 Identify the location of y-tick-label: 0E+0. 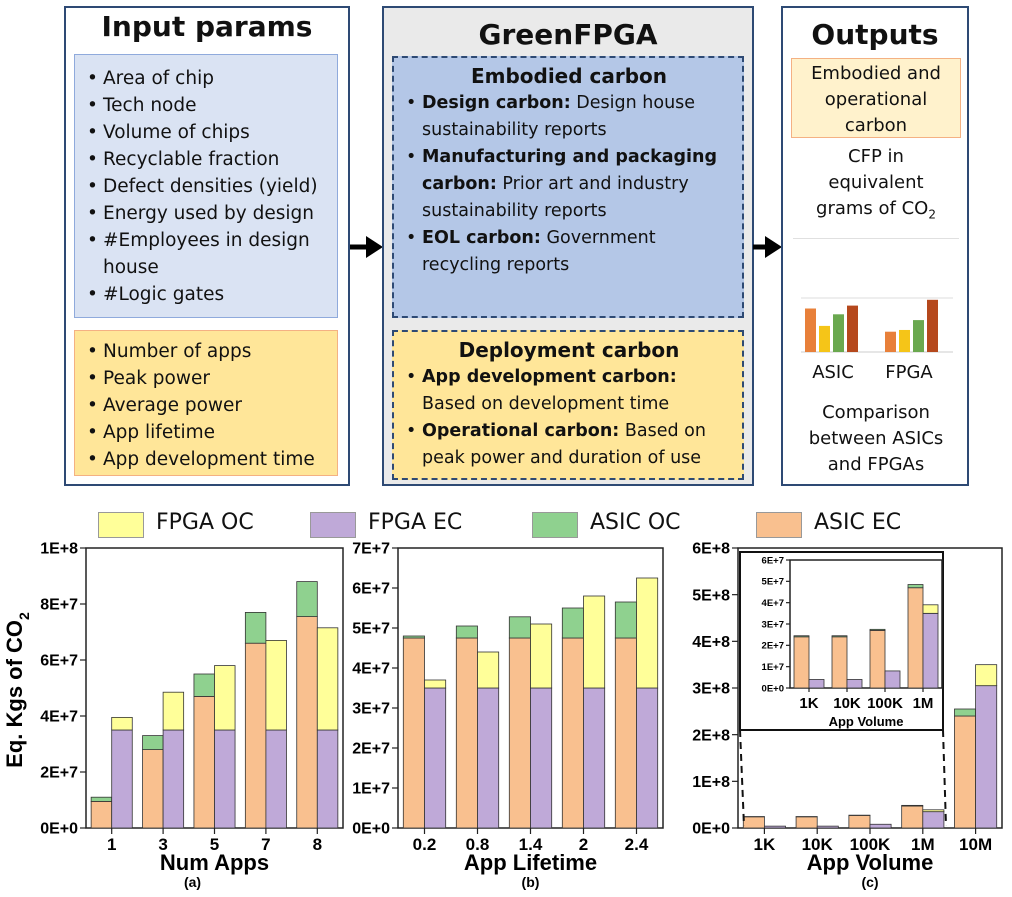
(59, 829).